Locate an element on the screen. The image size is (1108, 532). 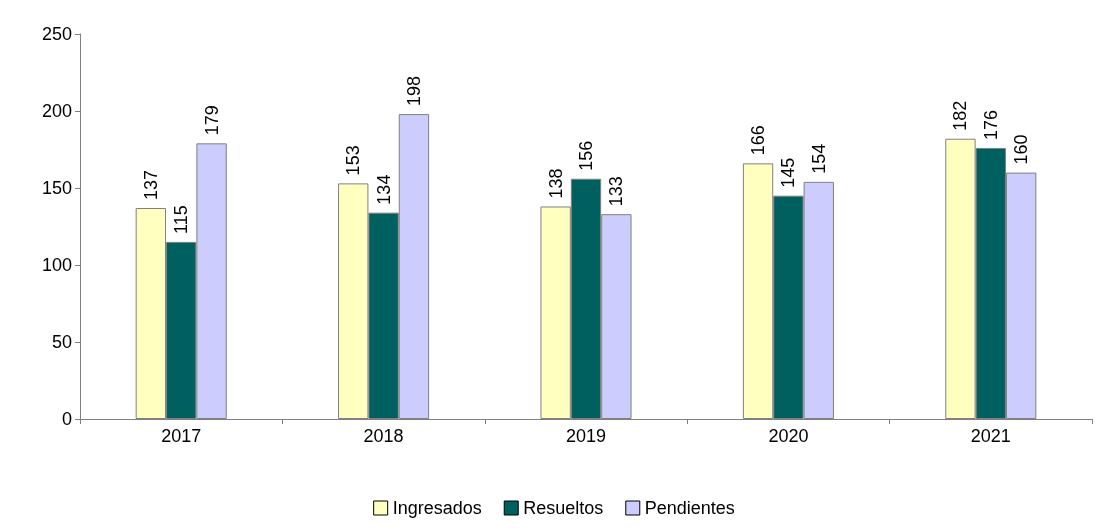
x-tick-label: 2020 is located at coordinates (788, 436).